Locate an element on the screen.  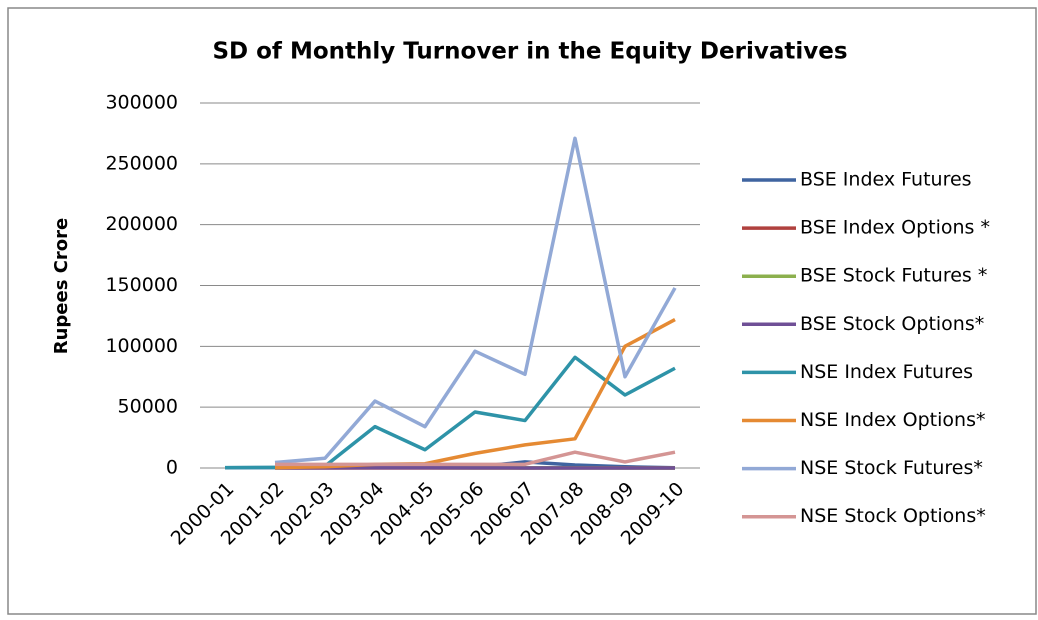
y-tick-label: 300000 is located at coordinates (141, 103).